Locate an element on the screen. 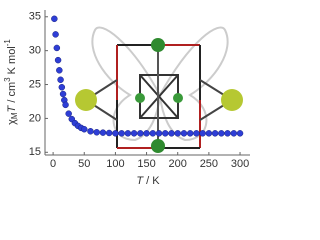 The width and height of the screenshot is (320, 240). x-label-part: T is located at coordinates (140, 181).